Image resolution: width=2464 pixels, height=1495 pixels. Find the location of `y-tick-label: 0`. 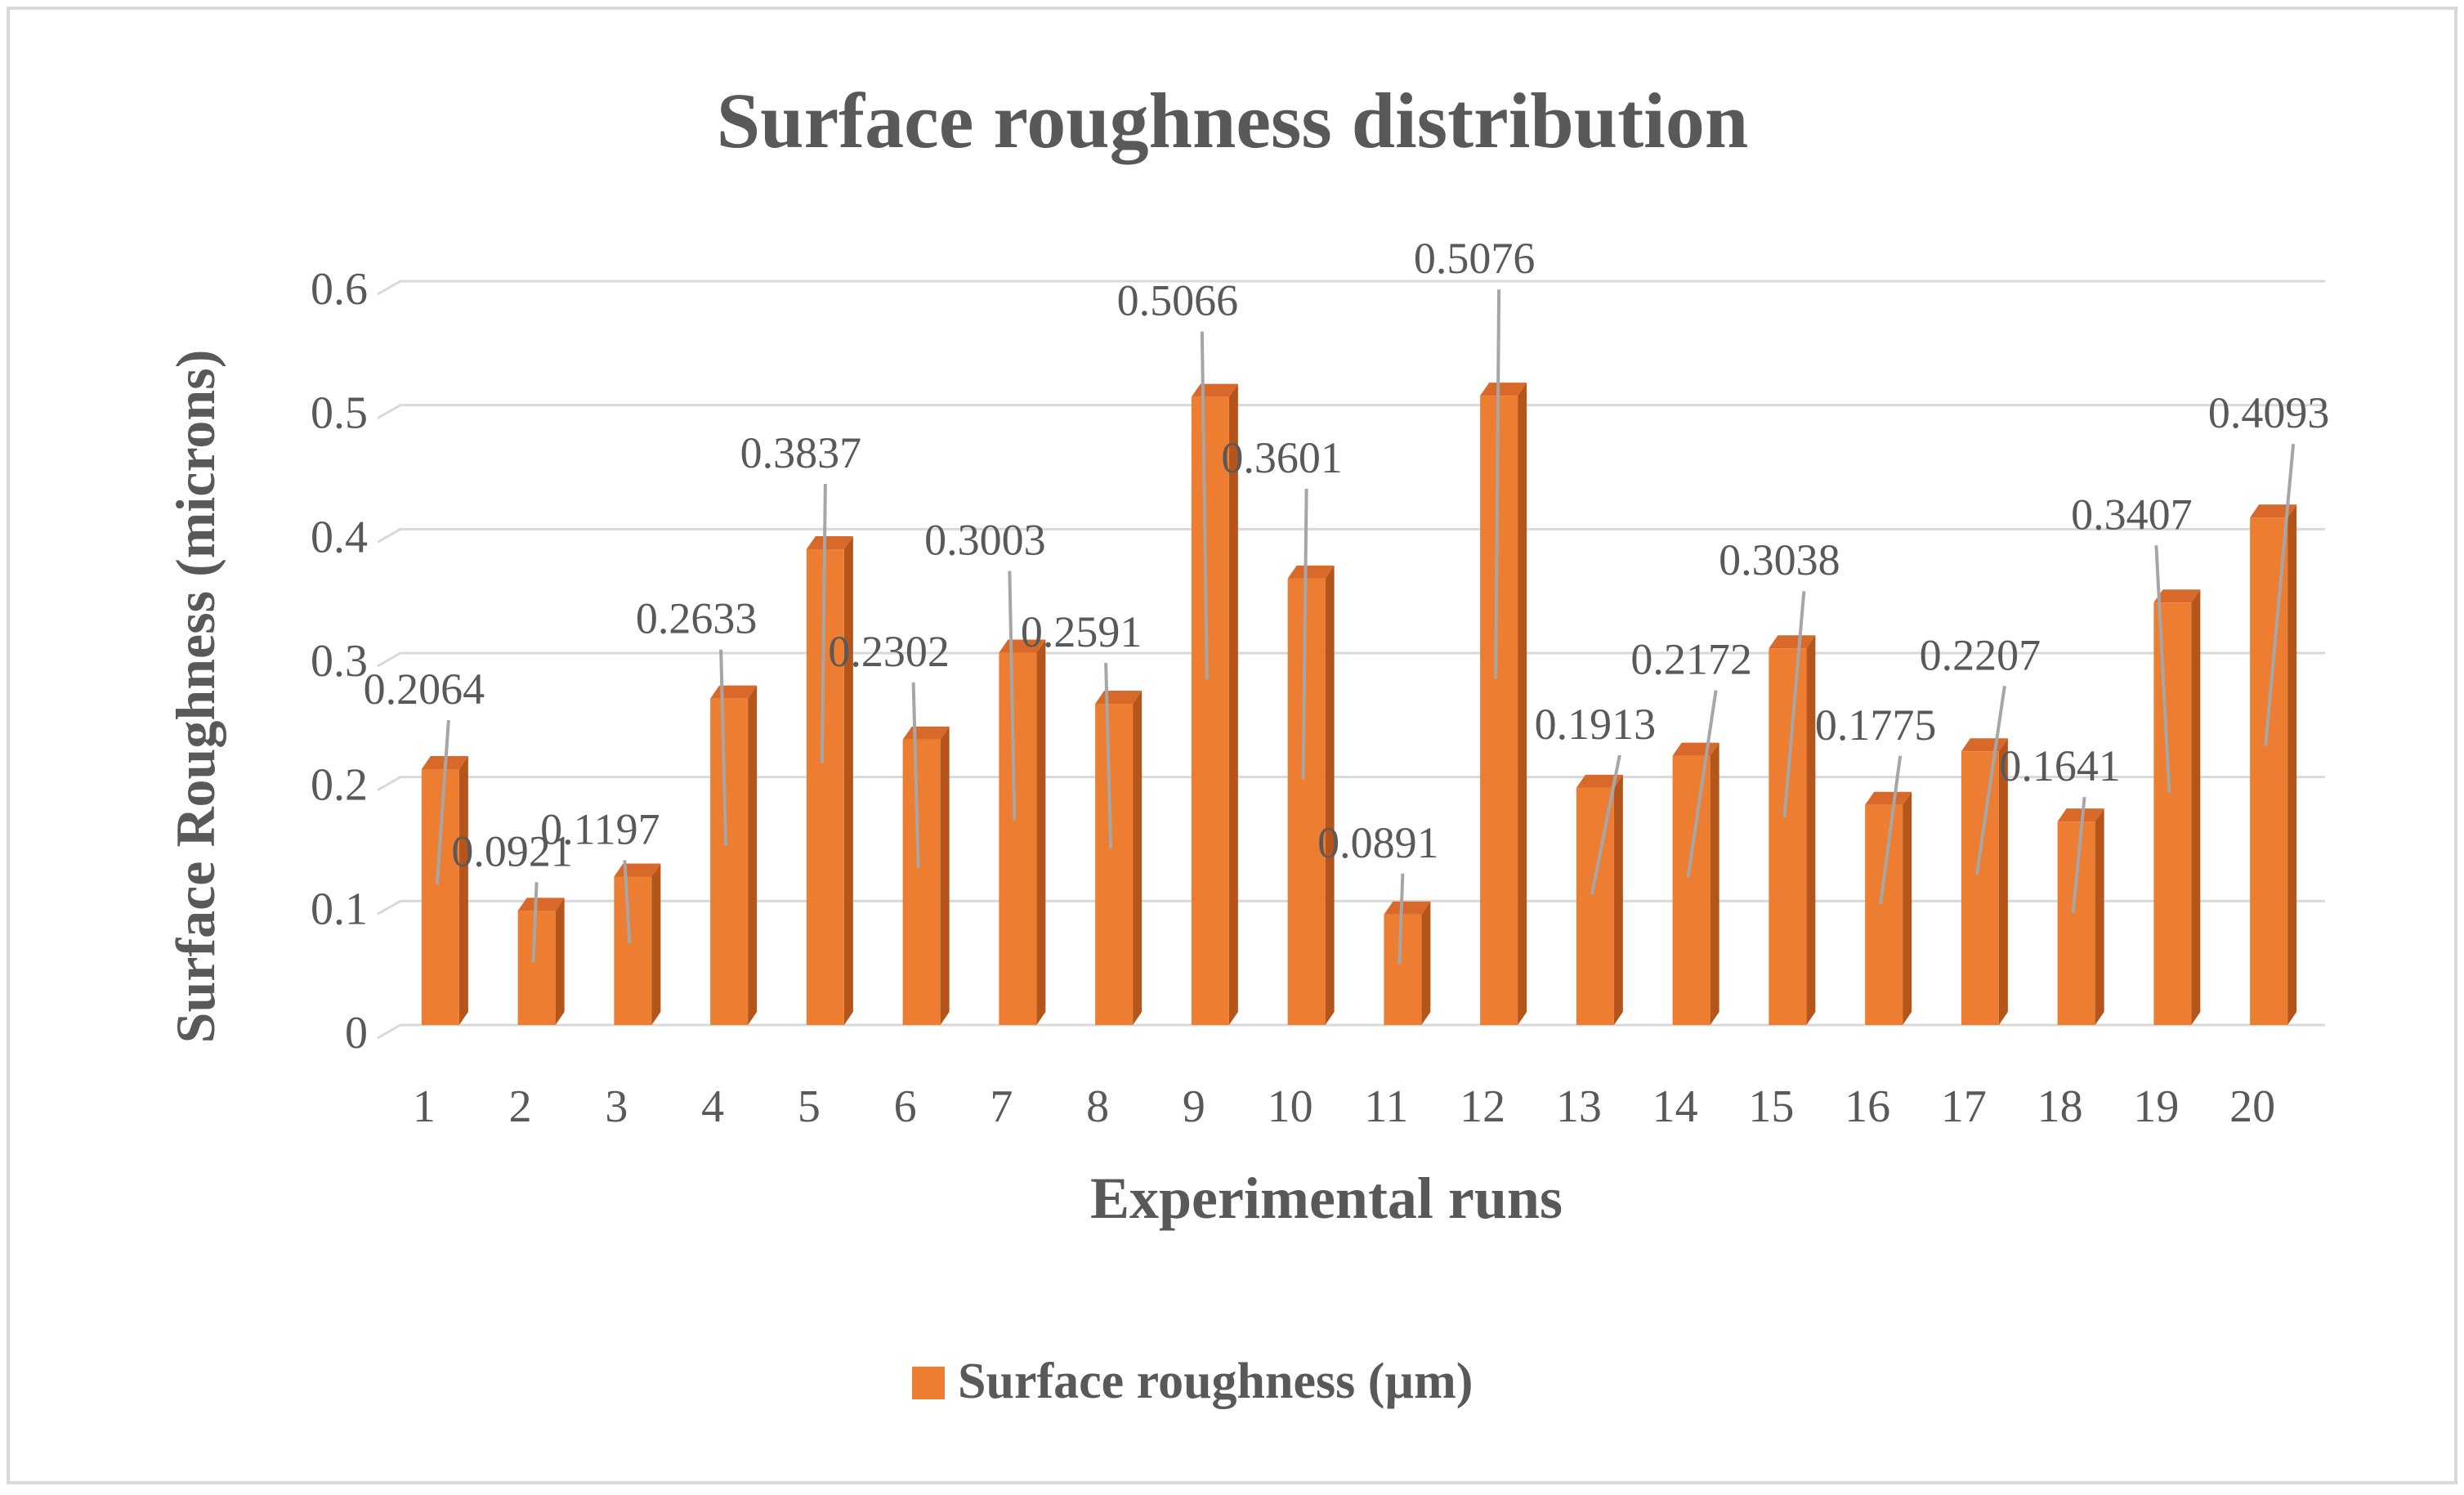

y-tick-label: 0 is located at coordinates (356, 1033).